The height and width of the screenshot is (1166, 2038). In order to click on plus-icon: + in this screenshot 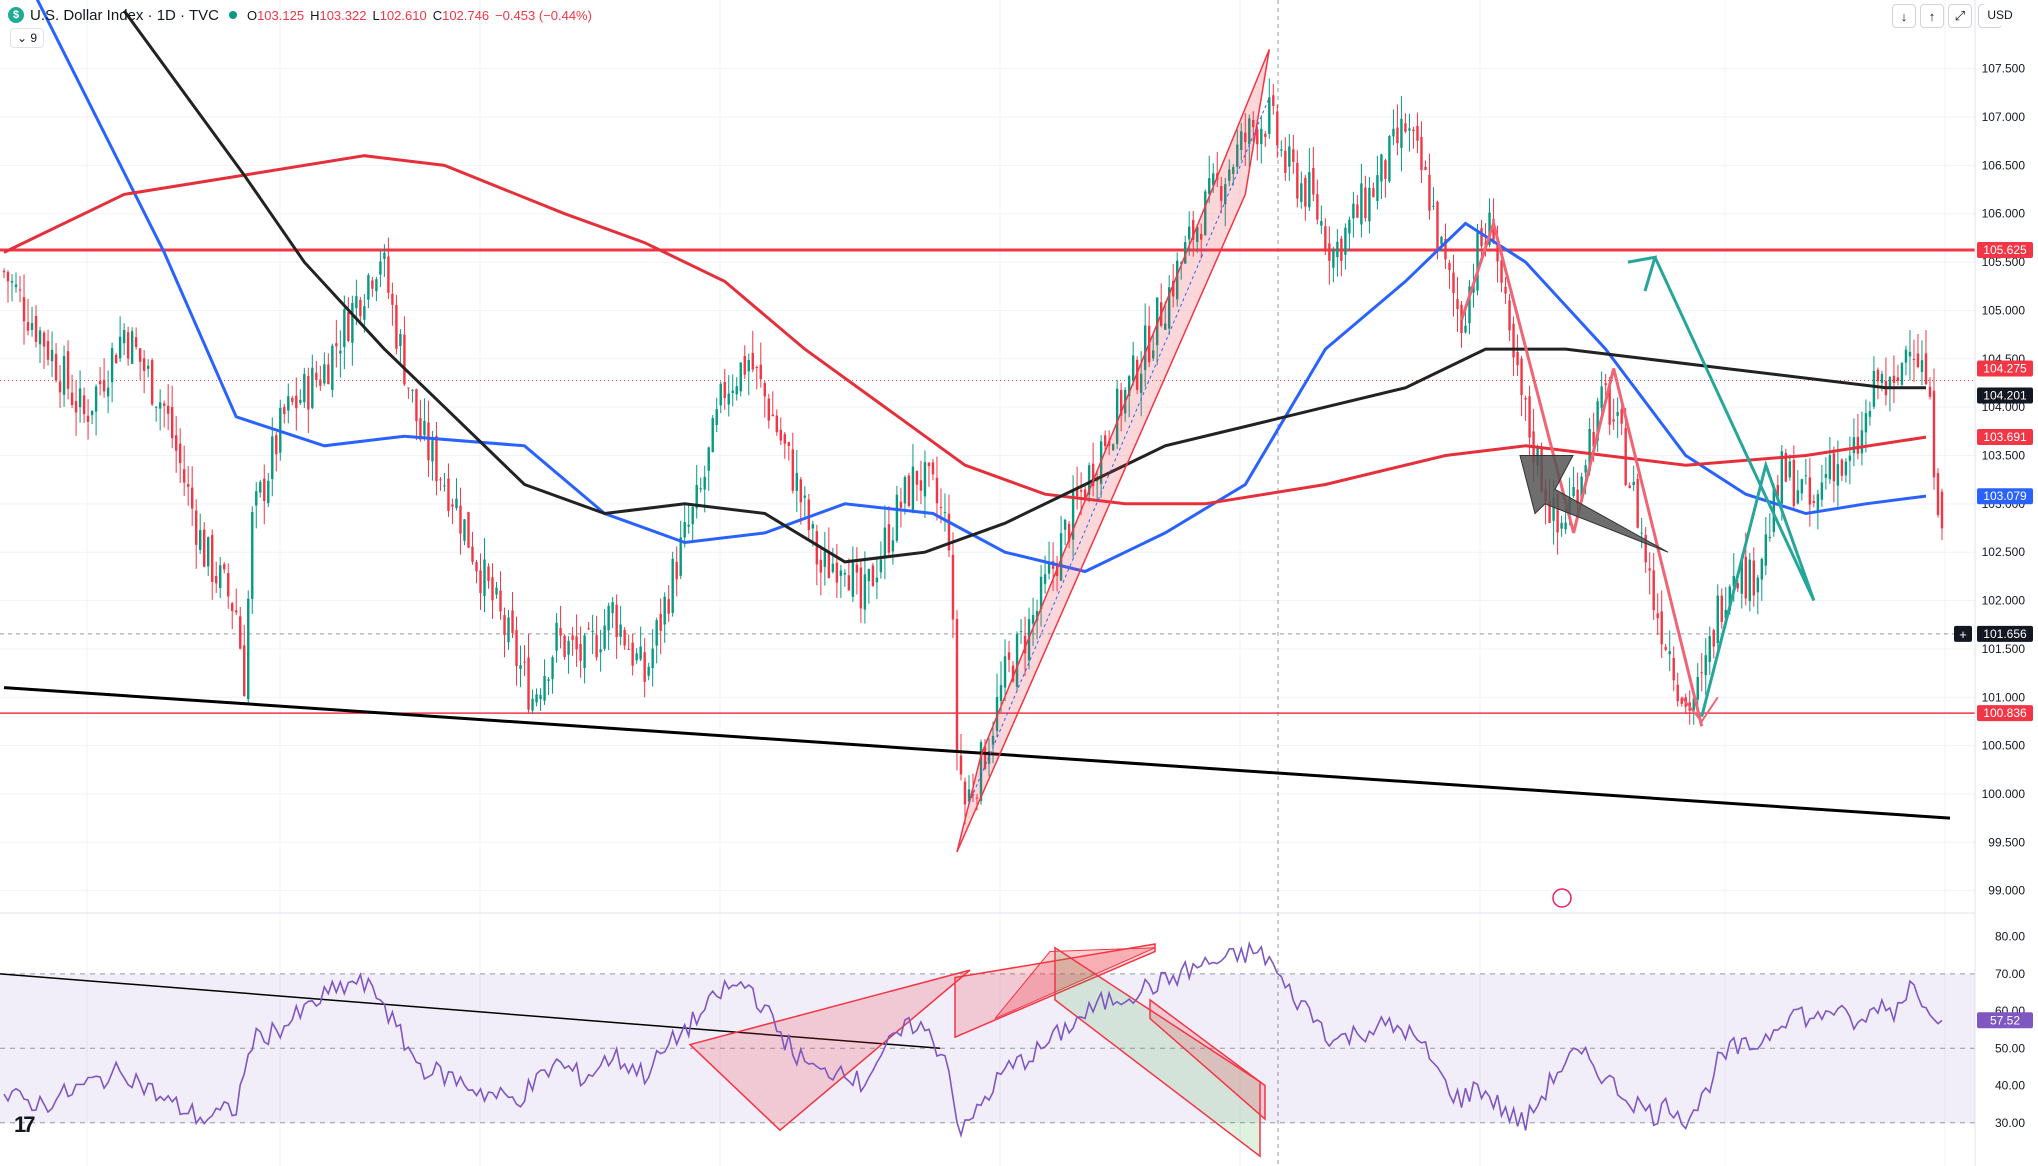, I will do `click(1963, 634)`.